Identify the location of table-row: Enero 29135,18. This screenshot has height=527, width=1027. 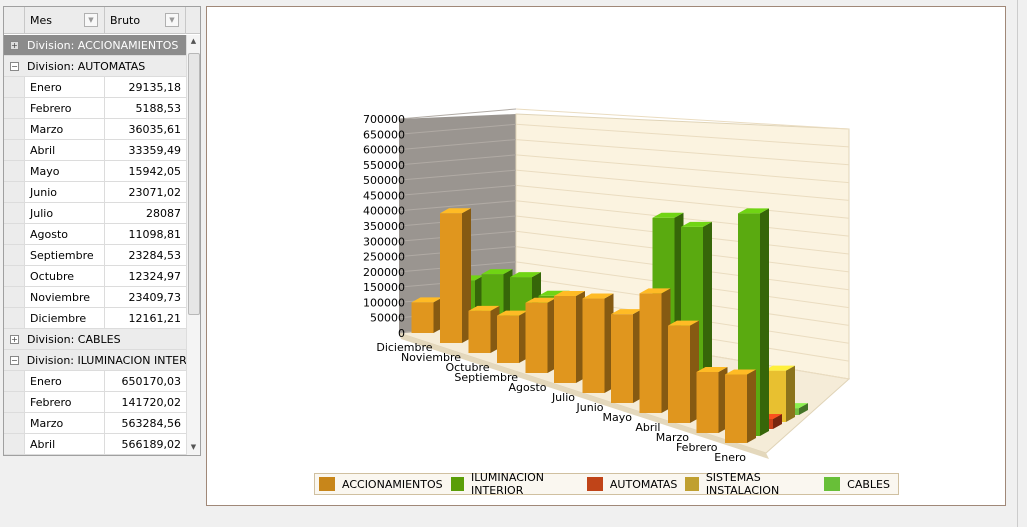
(95, 87).